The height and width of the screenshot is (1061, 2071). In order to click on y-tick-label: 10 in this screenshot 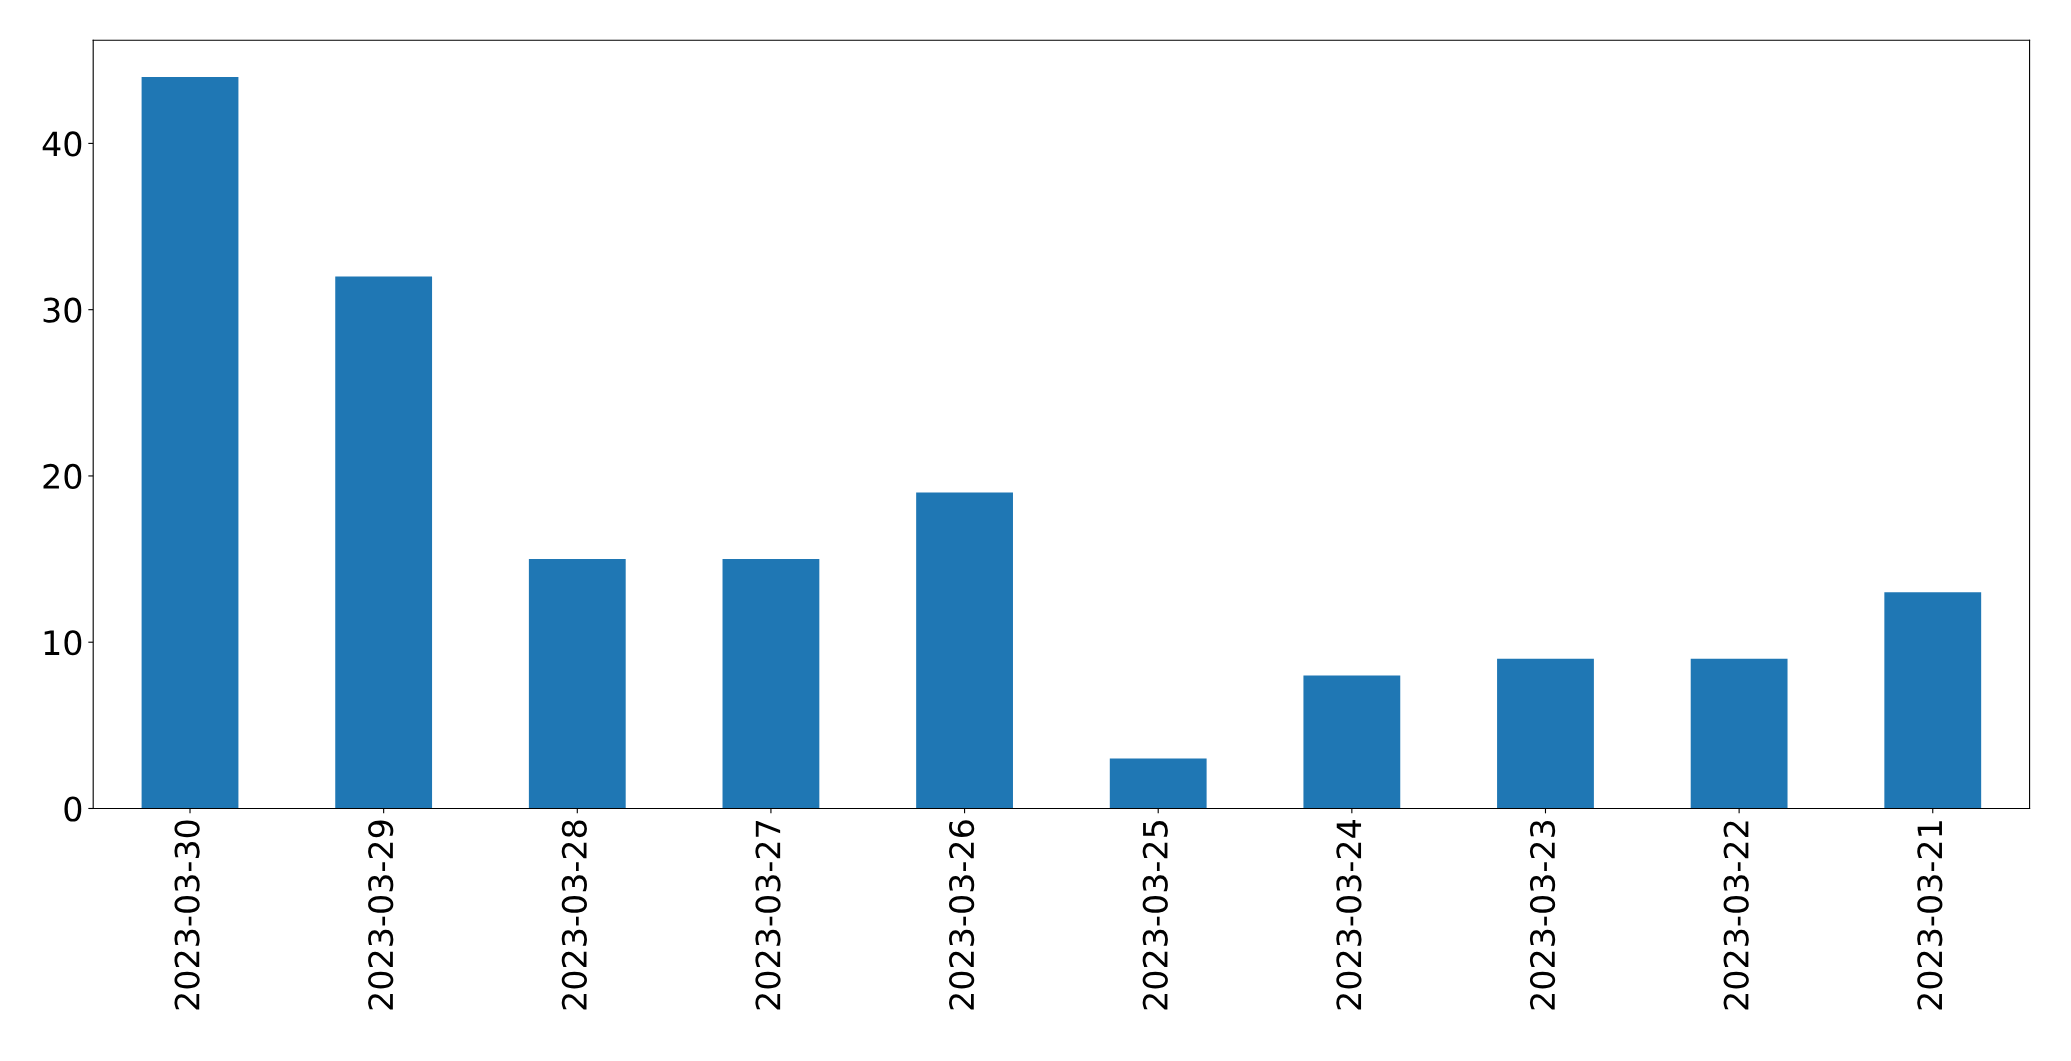, I will do `click(63, 643)`.